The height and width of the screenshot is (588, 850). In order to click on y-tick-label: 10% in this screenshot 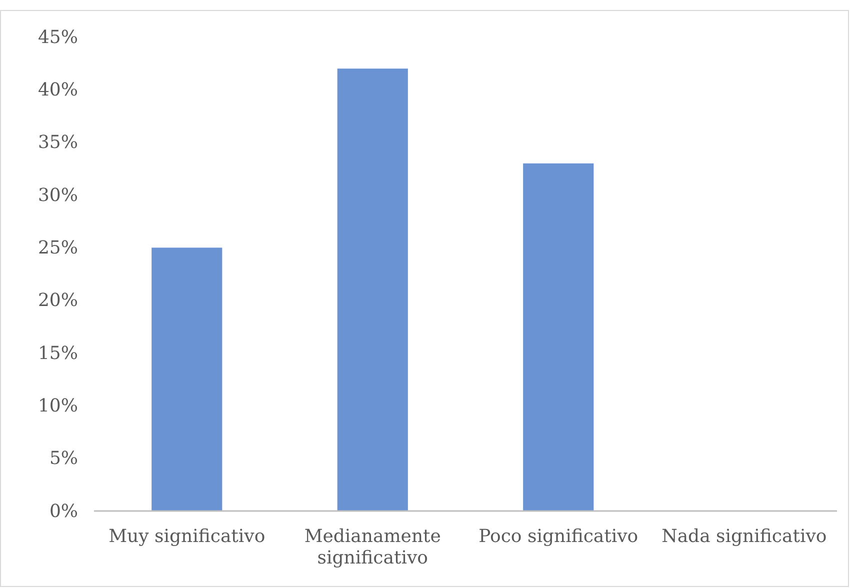, I will do `click(58, 405)`.